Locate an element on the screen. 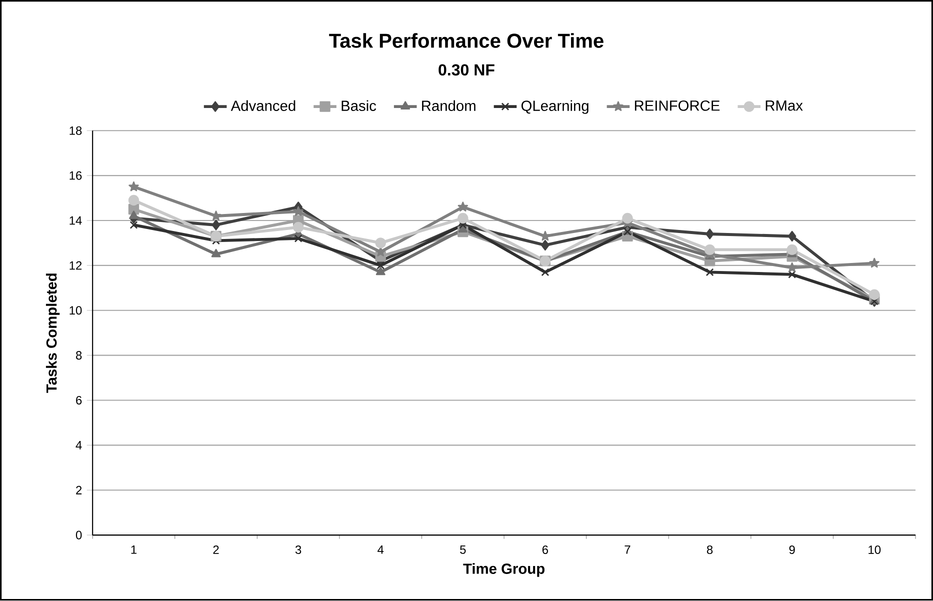 The width and height of the screenshot is (933, 601). legend-label: Random is located at coordinates (449, 106).